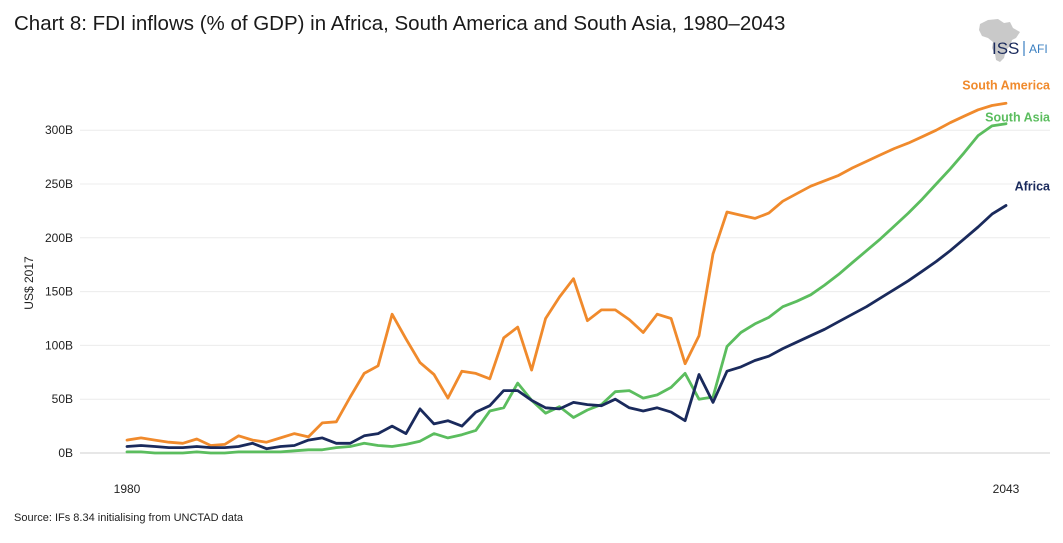 The image size is (1063, 543). What do you see at coordinates (127, 489) in the screenshot?
I see `x-tick-label: 1980` at bounding box center [127, 489].